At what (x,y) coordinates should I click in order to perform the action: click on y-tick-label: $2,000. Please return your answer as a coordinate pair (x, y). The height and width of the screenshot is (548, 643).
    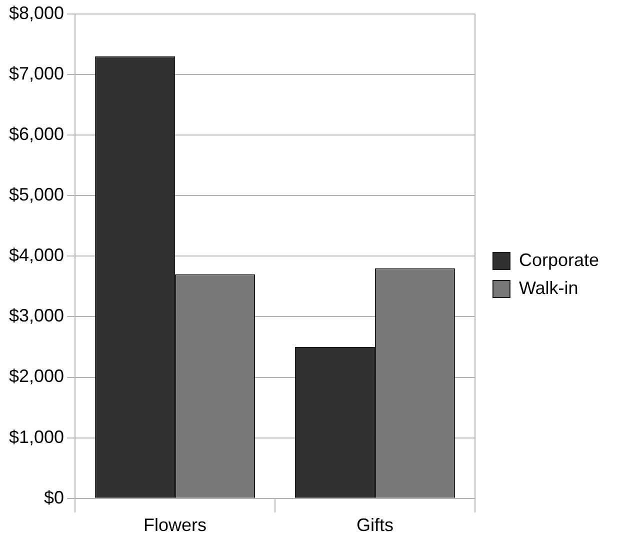
    Looking at the image, I should click on (36, 376).